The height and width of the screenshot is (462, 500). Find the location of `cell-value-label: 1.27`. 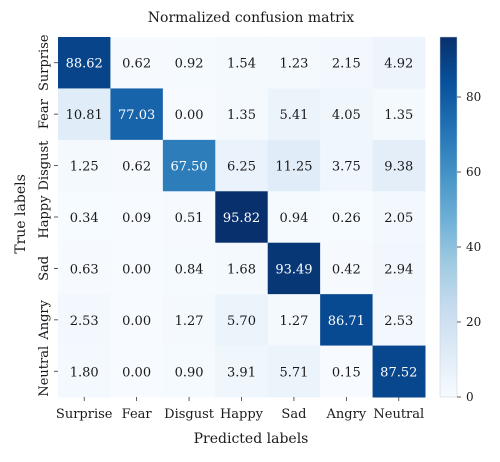

cell-value-label: 1.27 is located at coordinates (293, 321).